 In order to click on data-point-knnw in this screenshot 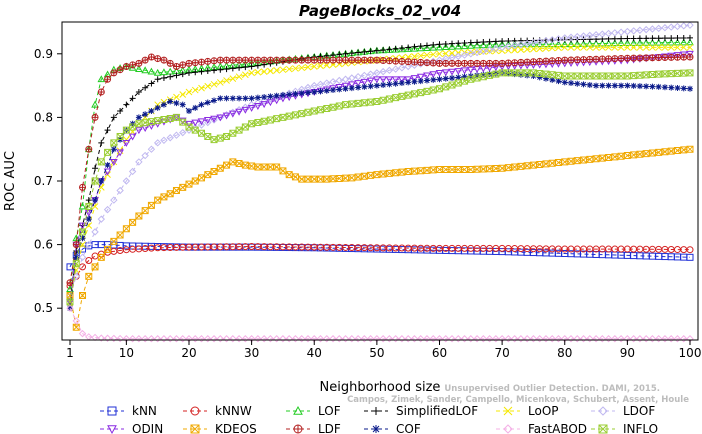, I will do `click(89, 260)`.